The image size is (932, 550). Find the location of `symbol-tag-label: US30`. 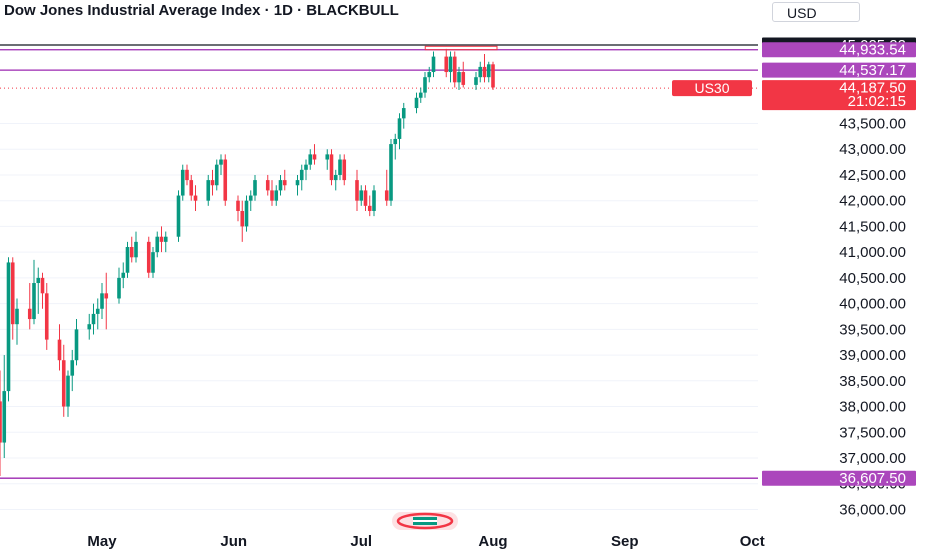

symbol-tag-label: US30 is located at coordinates (711, 88).